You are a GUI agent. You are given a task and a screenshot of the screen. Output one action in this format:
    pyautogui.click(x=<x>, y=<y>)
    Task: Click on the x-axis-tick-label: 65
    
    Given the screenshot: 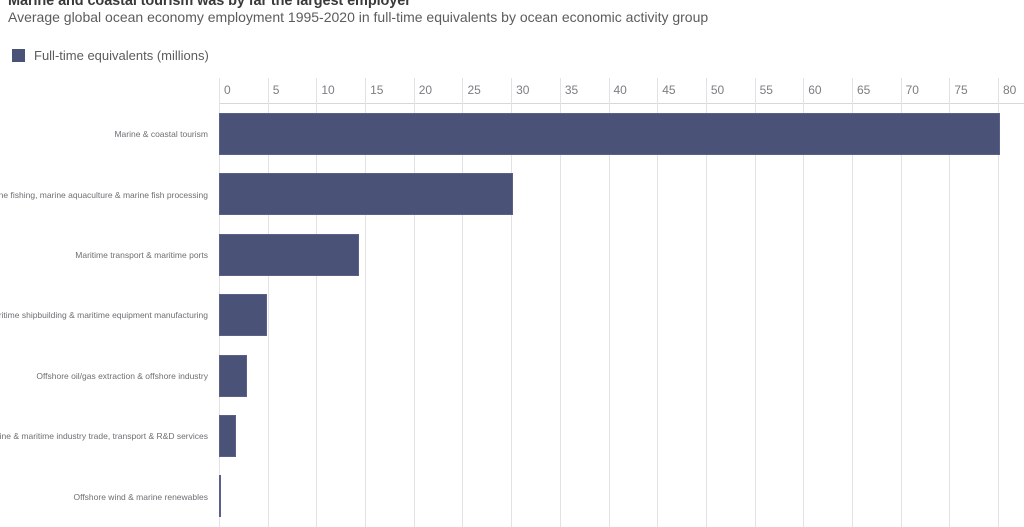 What is the action you would take?
    pyautogui.click(x=863, y=90)
    